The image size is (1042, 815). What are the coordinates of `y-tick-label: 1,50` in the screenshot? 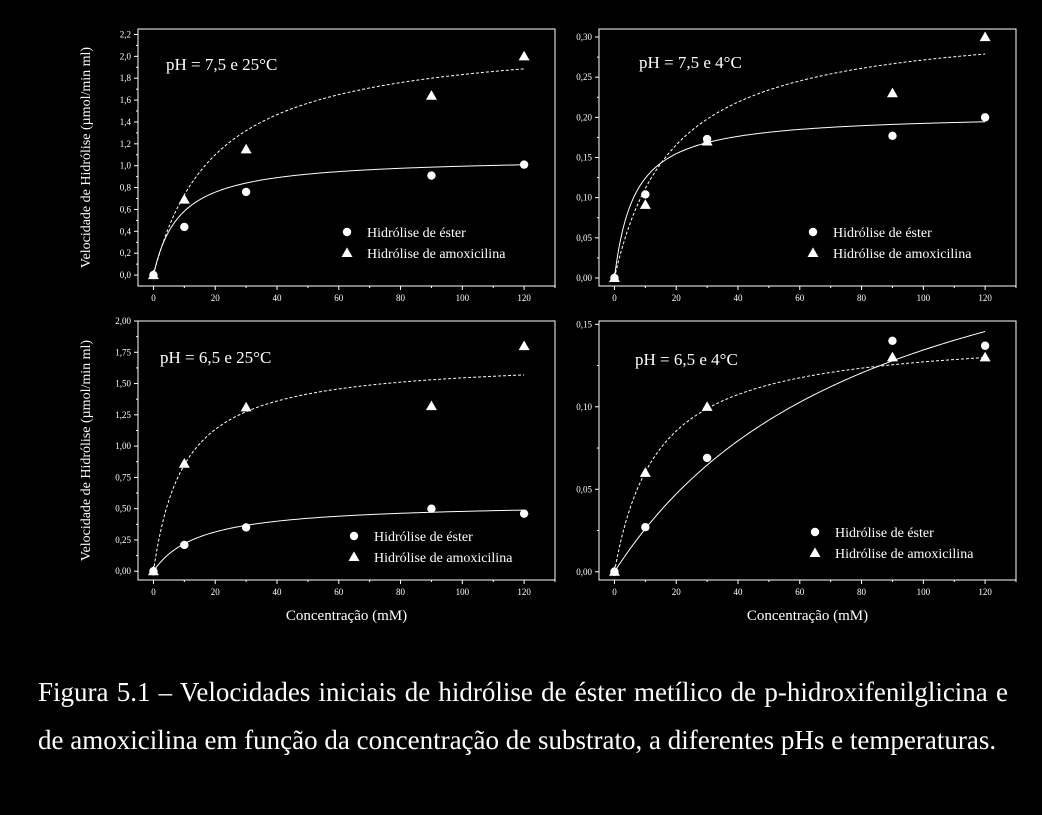 It's located at (123, 384).